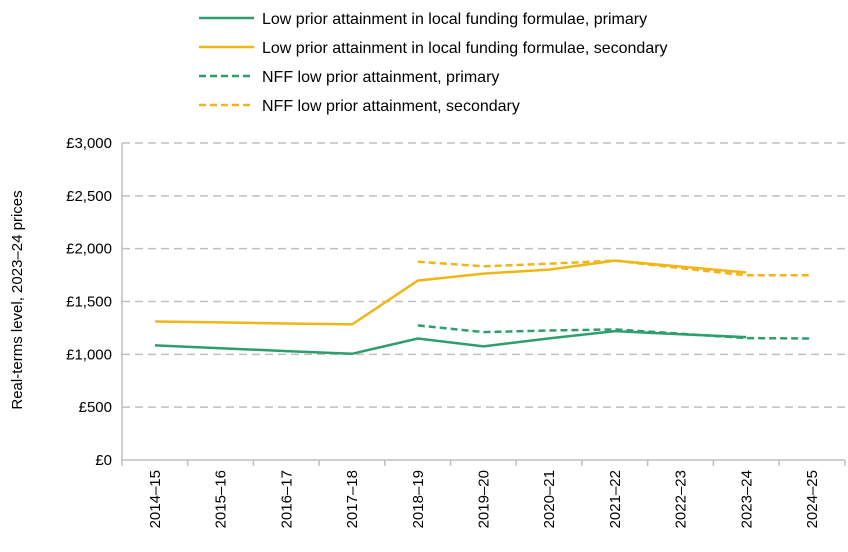 Image resolution: width=848 pixels, height=552 pixels. I want to click on y-tick-label: £2,500, so click(89, 196).